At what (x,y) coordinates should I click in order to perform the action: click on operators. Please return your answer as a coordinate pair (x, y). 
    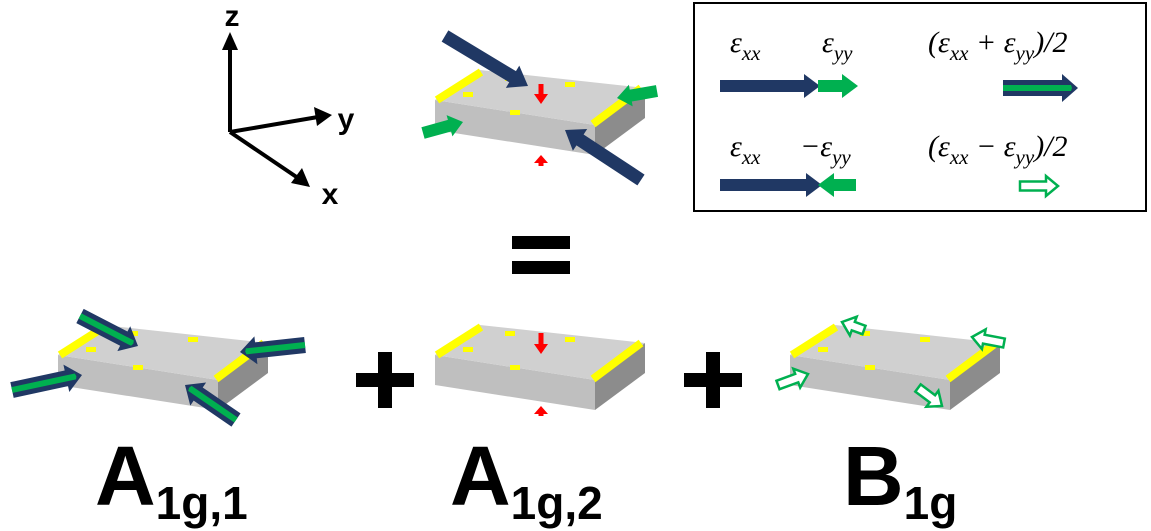
    Looking at the image, I should click on (549, 322).